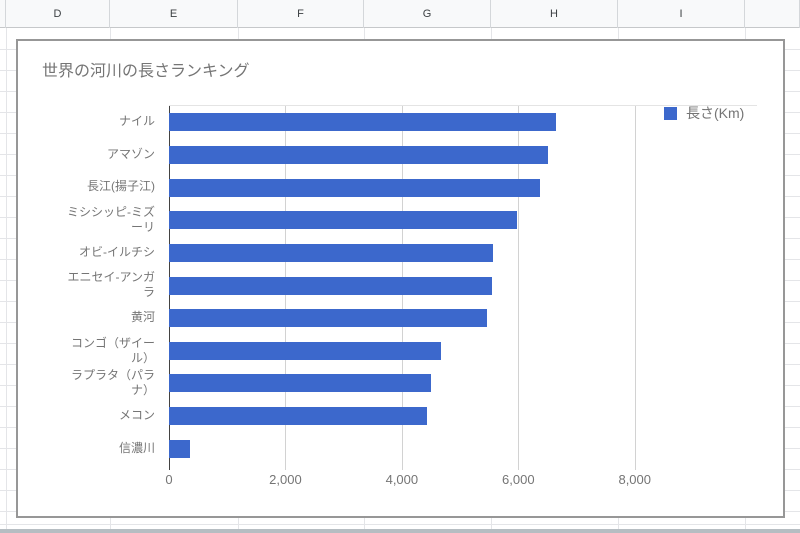 The image size is (800, 533). Describe the element at coordinates (355, 187) in the screenshot. I see `bar-長江(揚子江)` at that location.